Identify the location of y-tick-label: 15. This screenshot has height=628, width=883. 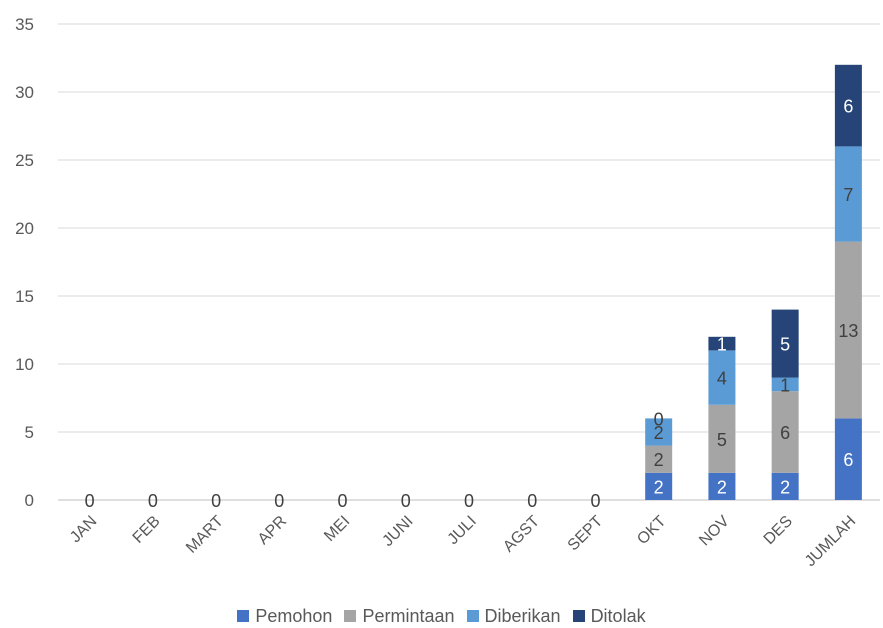
(24, 296).